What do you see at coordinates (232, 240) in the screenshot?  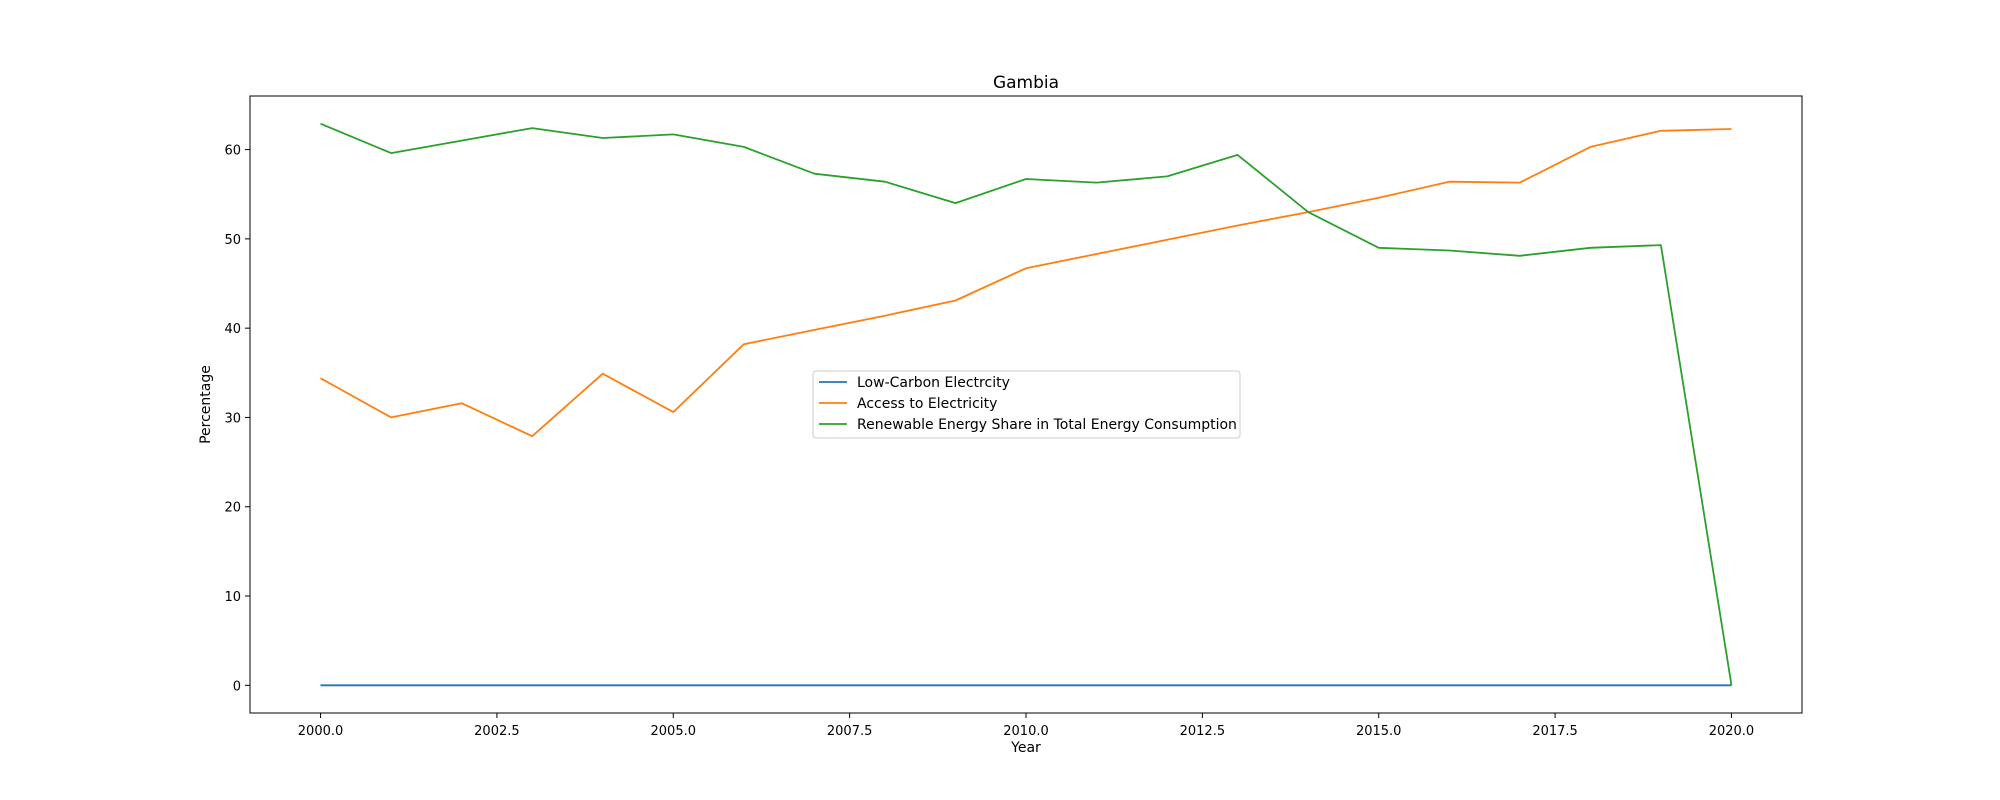 I see `y-tick-label: 50` at bounding box center [232, 240].